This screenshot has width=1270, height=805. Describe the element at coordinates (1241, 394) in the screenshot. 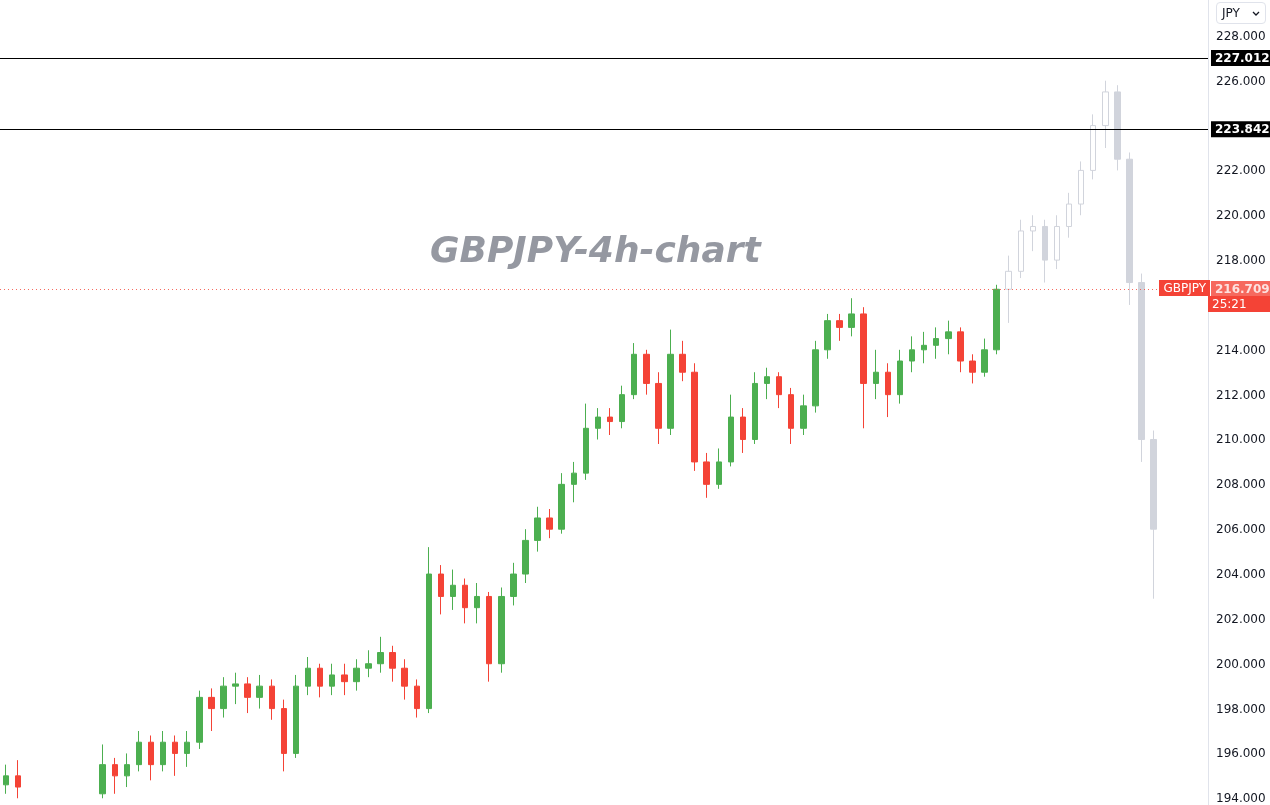

I see `y-tick-label: 212.000` at that location.